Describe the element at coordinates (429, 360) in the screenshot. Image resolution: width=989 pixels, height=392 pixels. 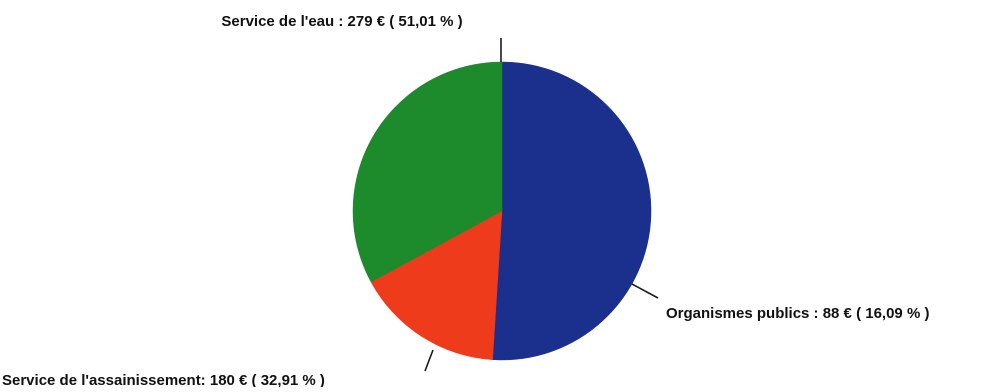
I see `leader-line-assainissement` at that location.